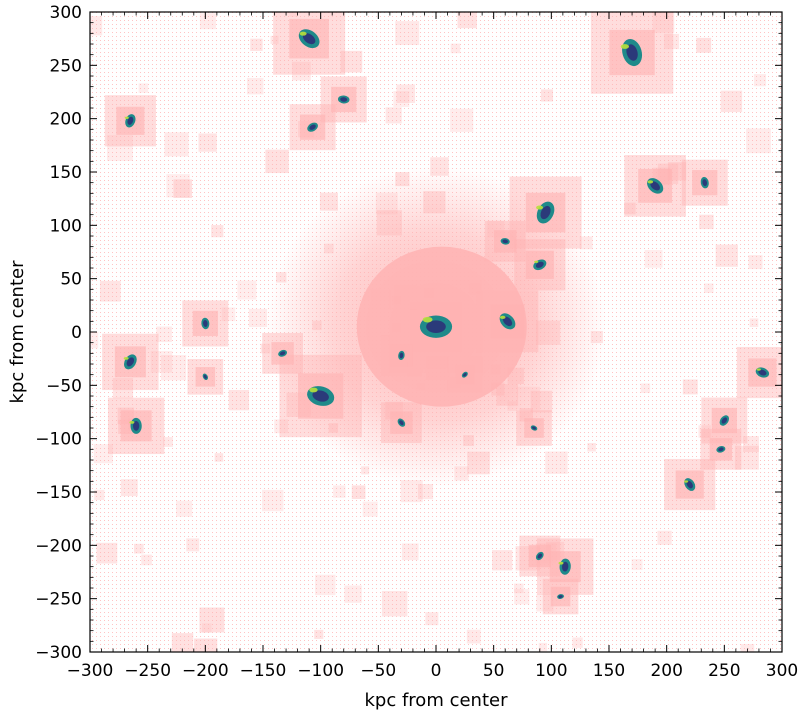  What do you see at coordinates (66, 66) in the screenshot?
I see `y-tick-label: 250` at bounding box center [66, 66].